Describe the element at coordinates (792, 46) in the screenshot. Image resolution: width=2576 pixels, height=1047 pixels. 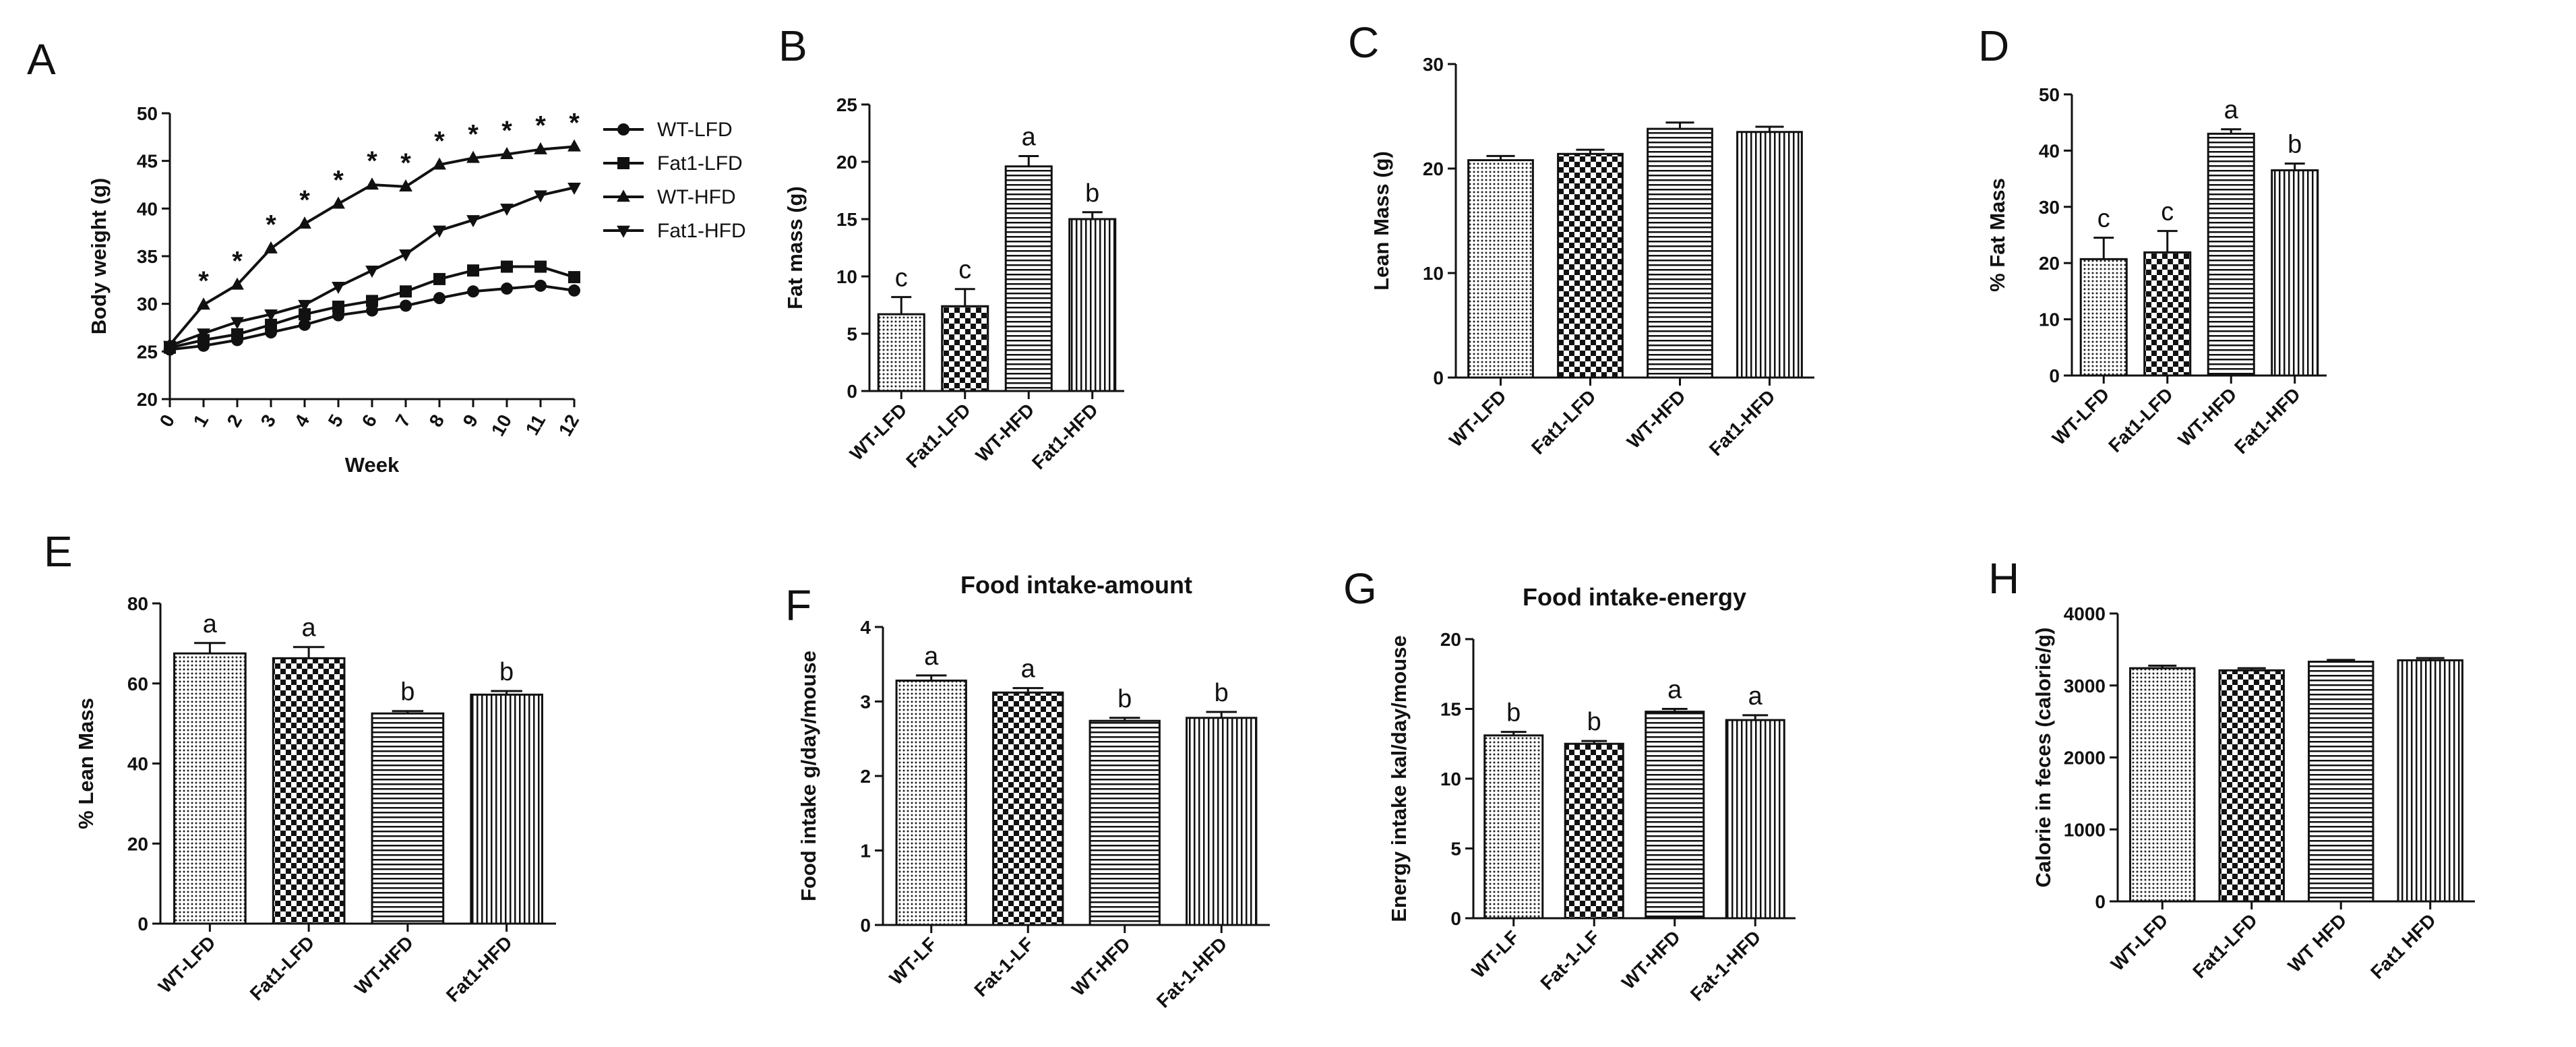
I see `panel-letter: B` at that location.